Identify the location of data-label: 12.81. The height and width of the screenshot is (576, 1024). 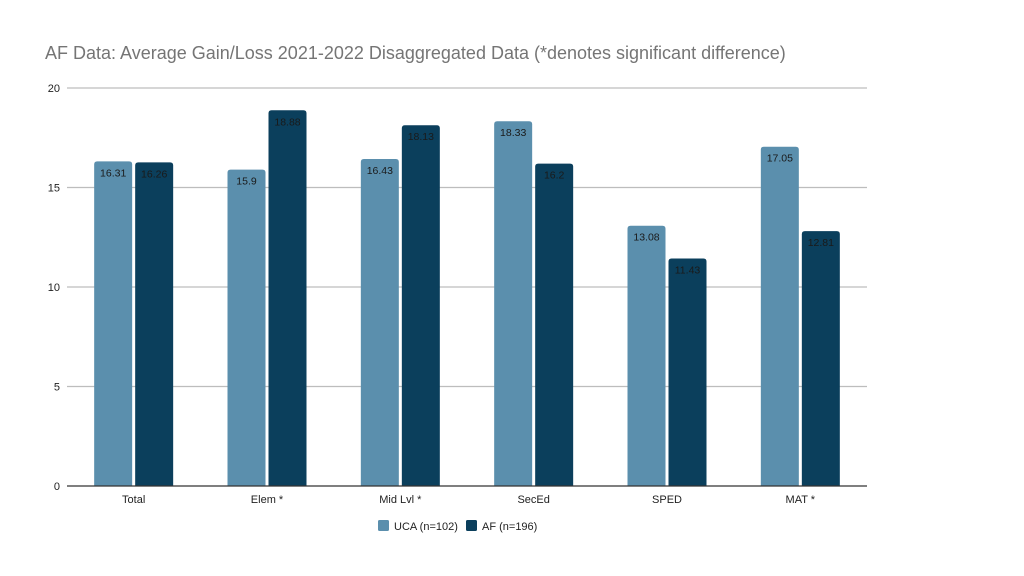
(821, 243).